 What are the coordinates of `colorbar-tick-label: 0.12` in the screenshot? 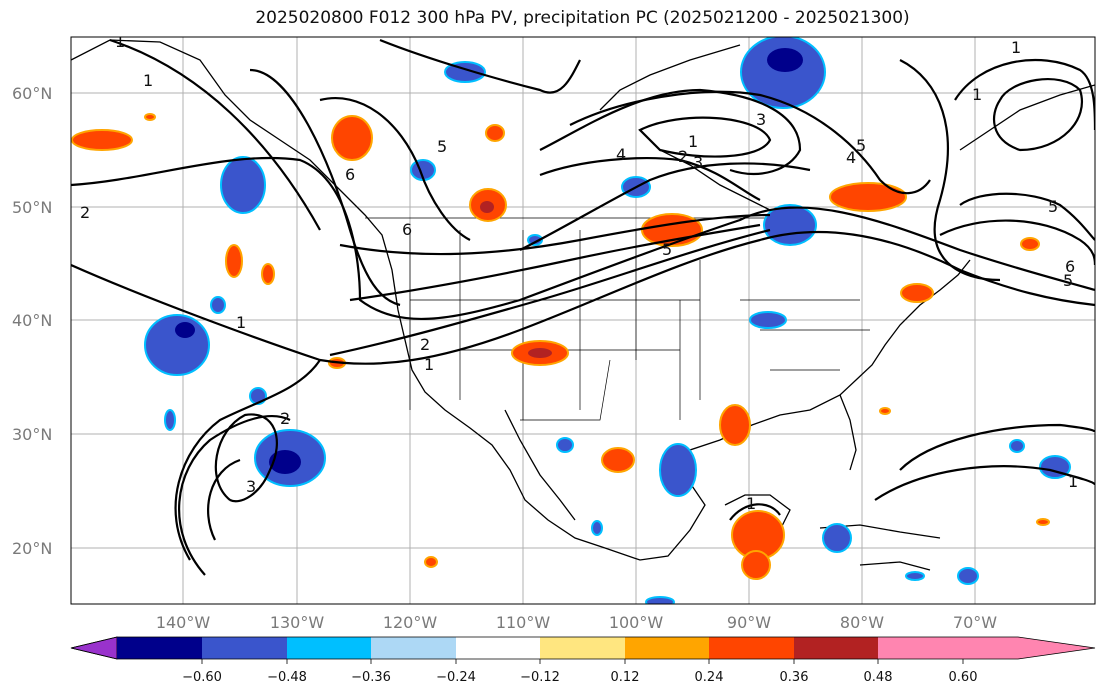 It's located at (625, 677).